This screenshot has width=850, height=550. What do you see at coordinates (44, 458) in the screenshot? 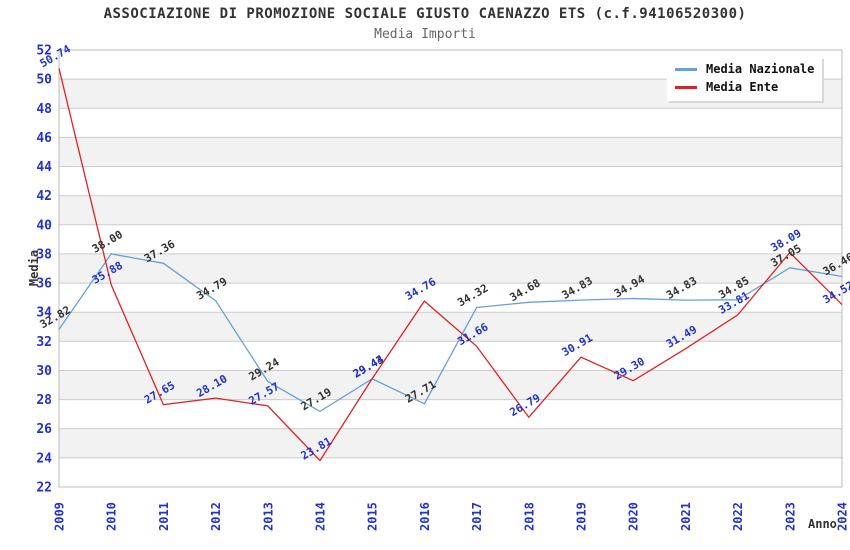
I see `y-tick-label: 24` at bounding box center [44, 458].